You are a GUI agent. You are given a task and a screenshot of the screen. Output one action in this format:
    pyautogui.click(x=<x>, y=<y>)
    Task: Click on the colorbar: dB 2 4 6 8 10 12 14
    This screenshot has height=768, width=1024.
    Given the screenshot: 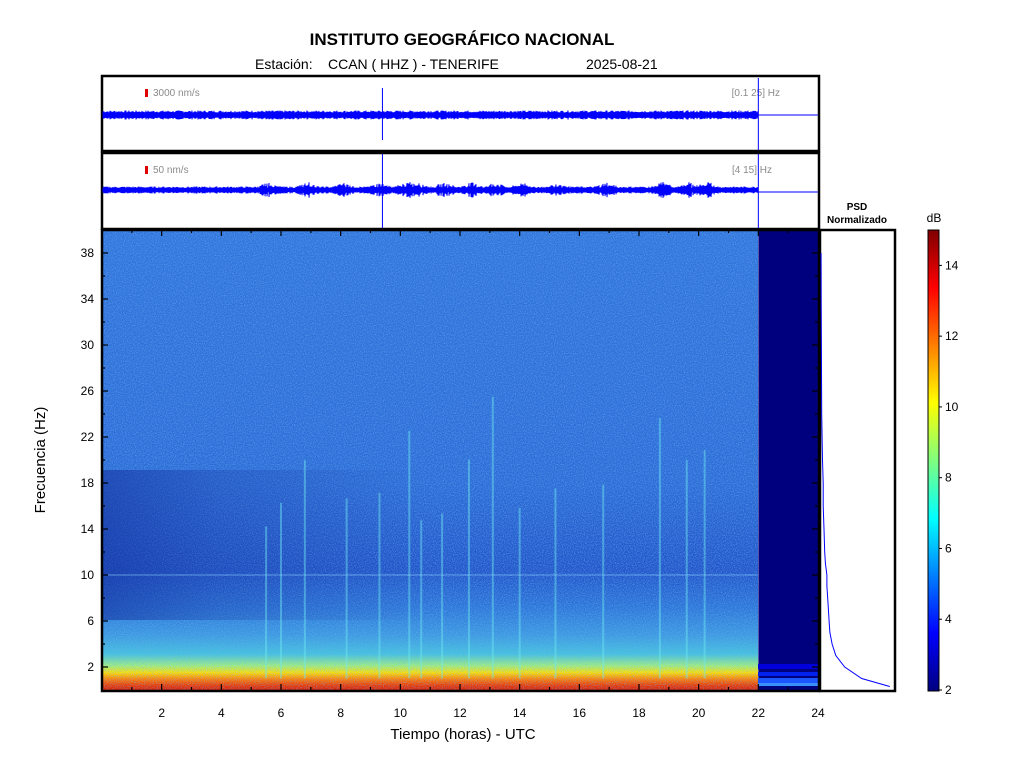 What is the action you would take?
    pyautogui.click(x=943, y=454)
    